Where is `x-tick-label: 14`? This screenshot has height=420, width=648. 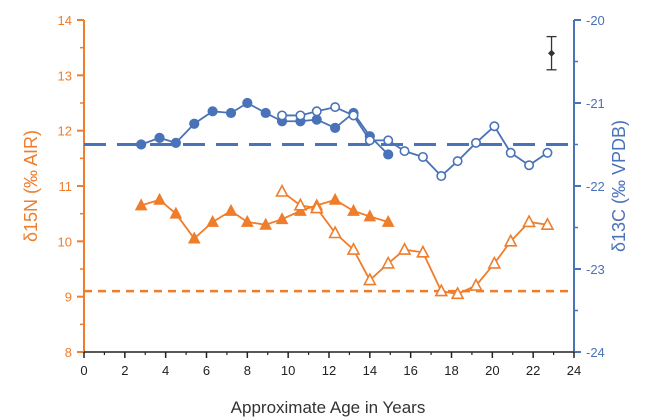 x-tick-label: 14 is located at coordinates (370, 370).